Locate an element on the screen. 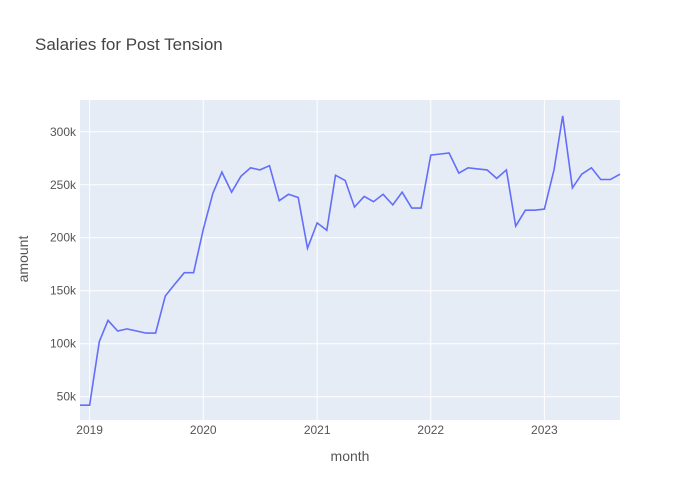  x-tick-label: 2019 is located at coordinates (89, 430).